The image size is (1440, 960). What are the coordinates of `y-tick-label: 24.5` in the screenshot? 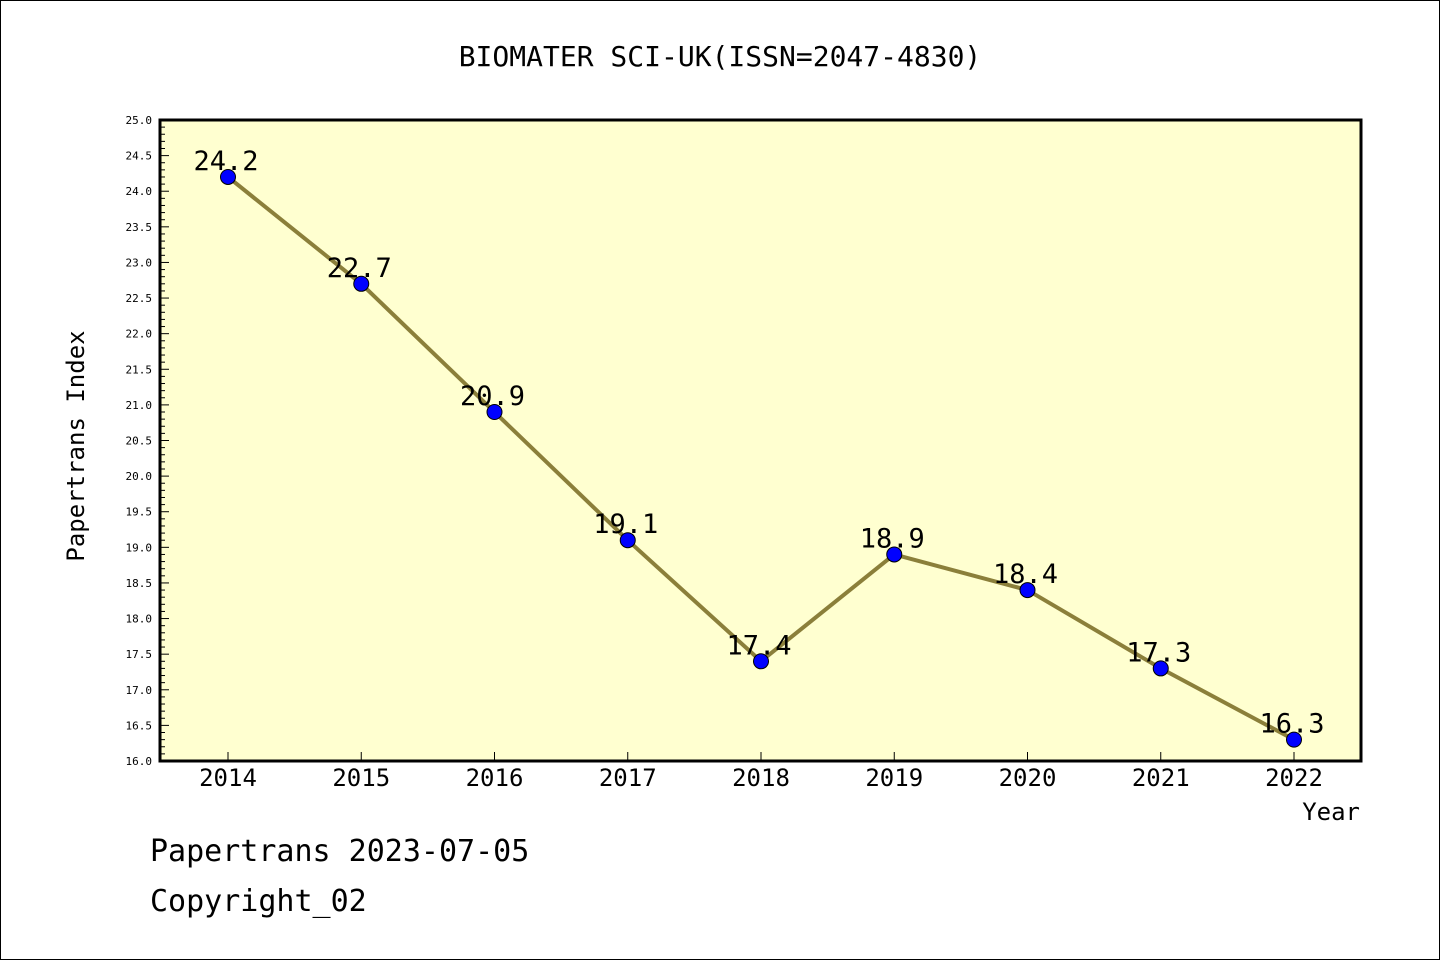 It's located at (139, 156).